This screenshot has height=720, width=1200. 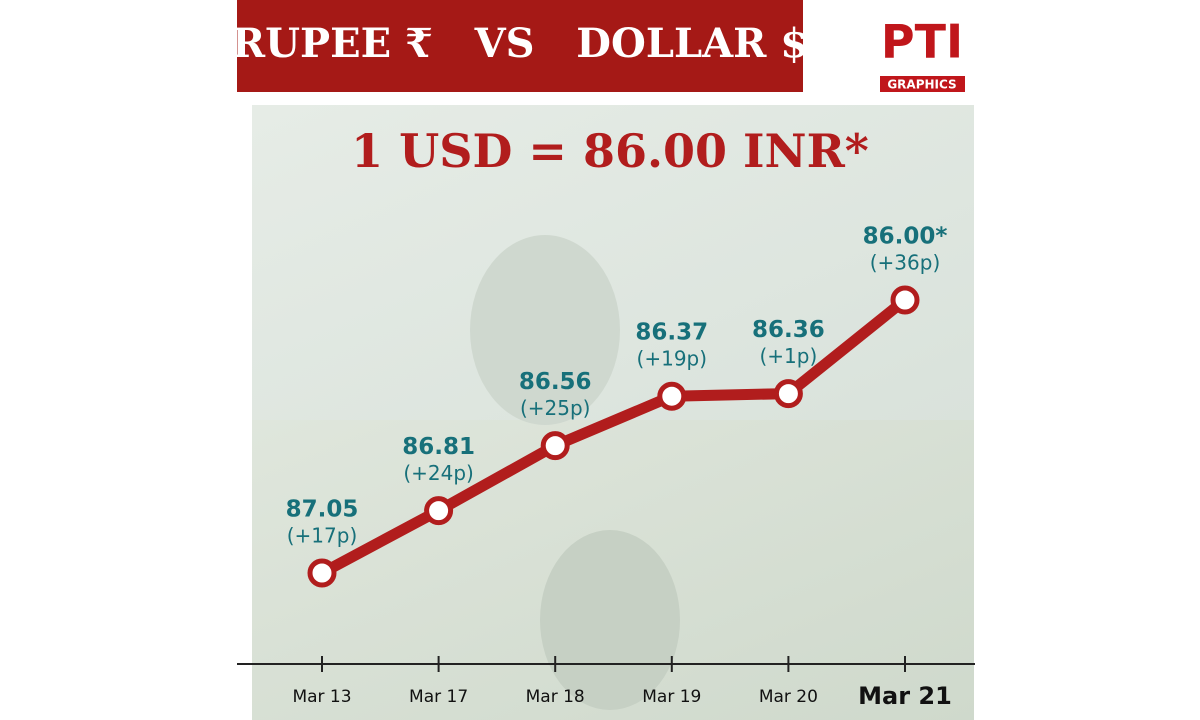 I want to click on value-label: 86.56, so click(x=555, y=382).